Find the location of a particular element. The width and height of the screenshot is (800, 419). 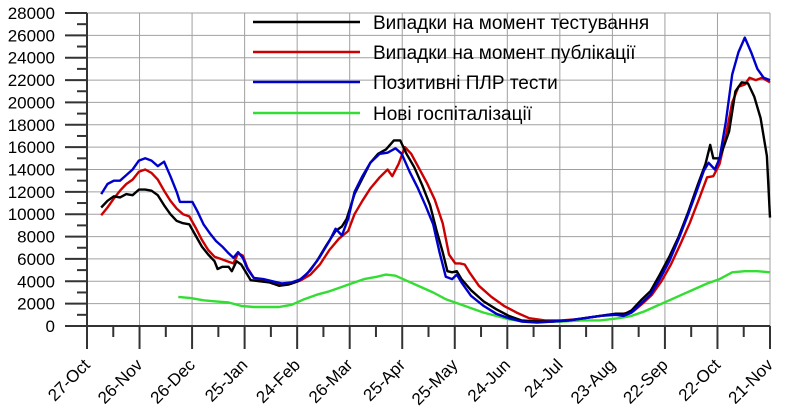

y-tick-label: 26000 is located at coordinates (31, 35).